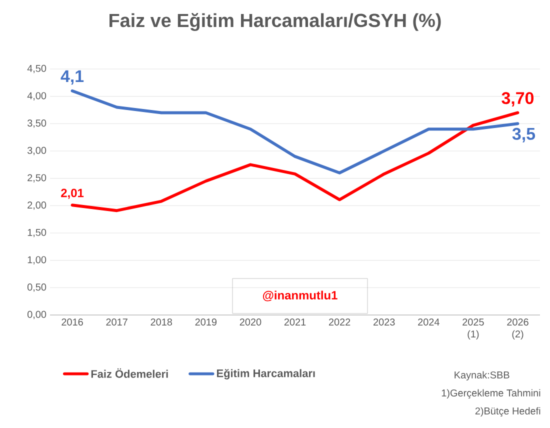 The height and width of the screenshot is (428, 550). Describe the element at coordinates (36, 315) in the screenshot. I see `y-tick-label: 0,00` at that location.